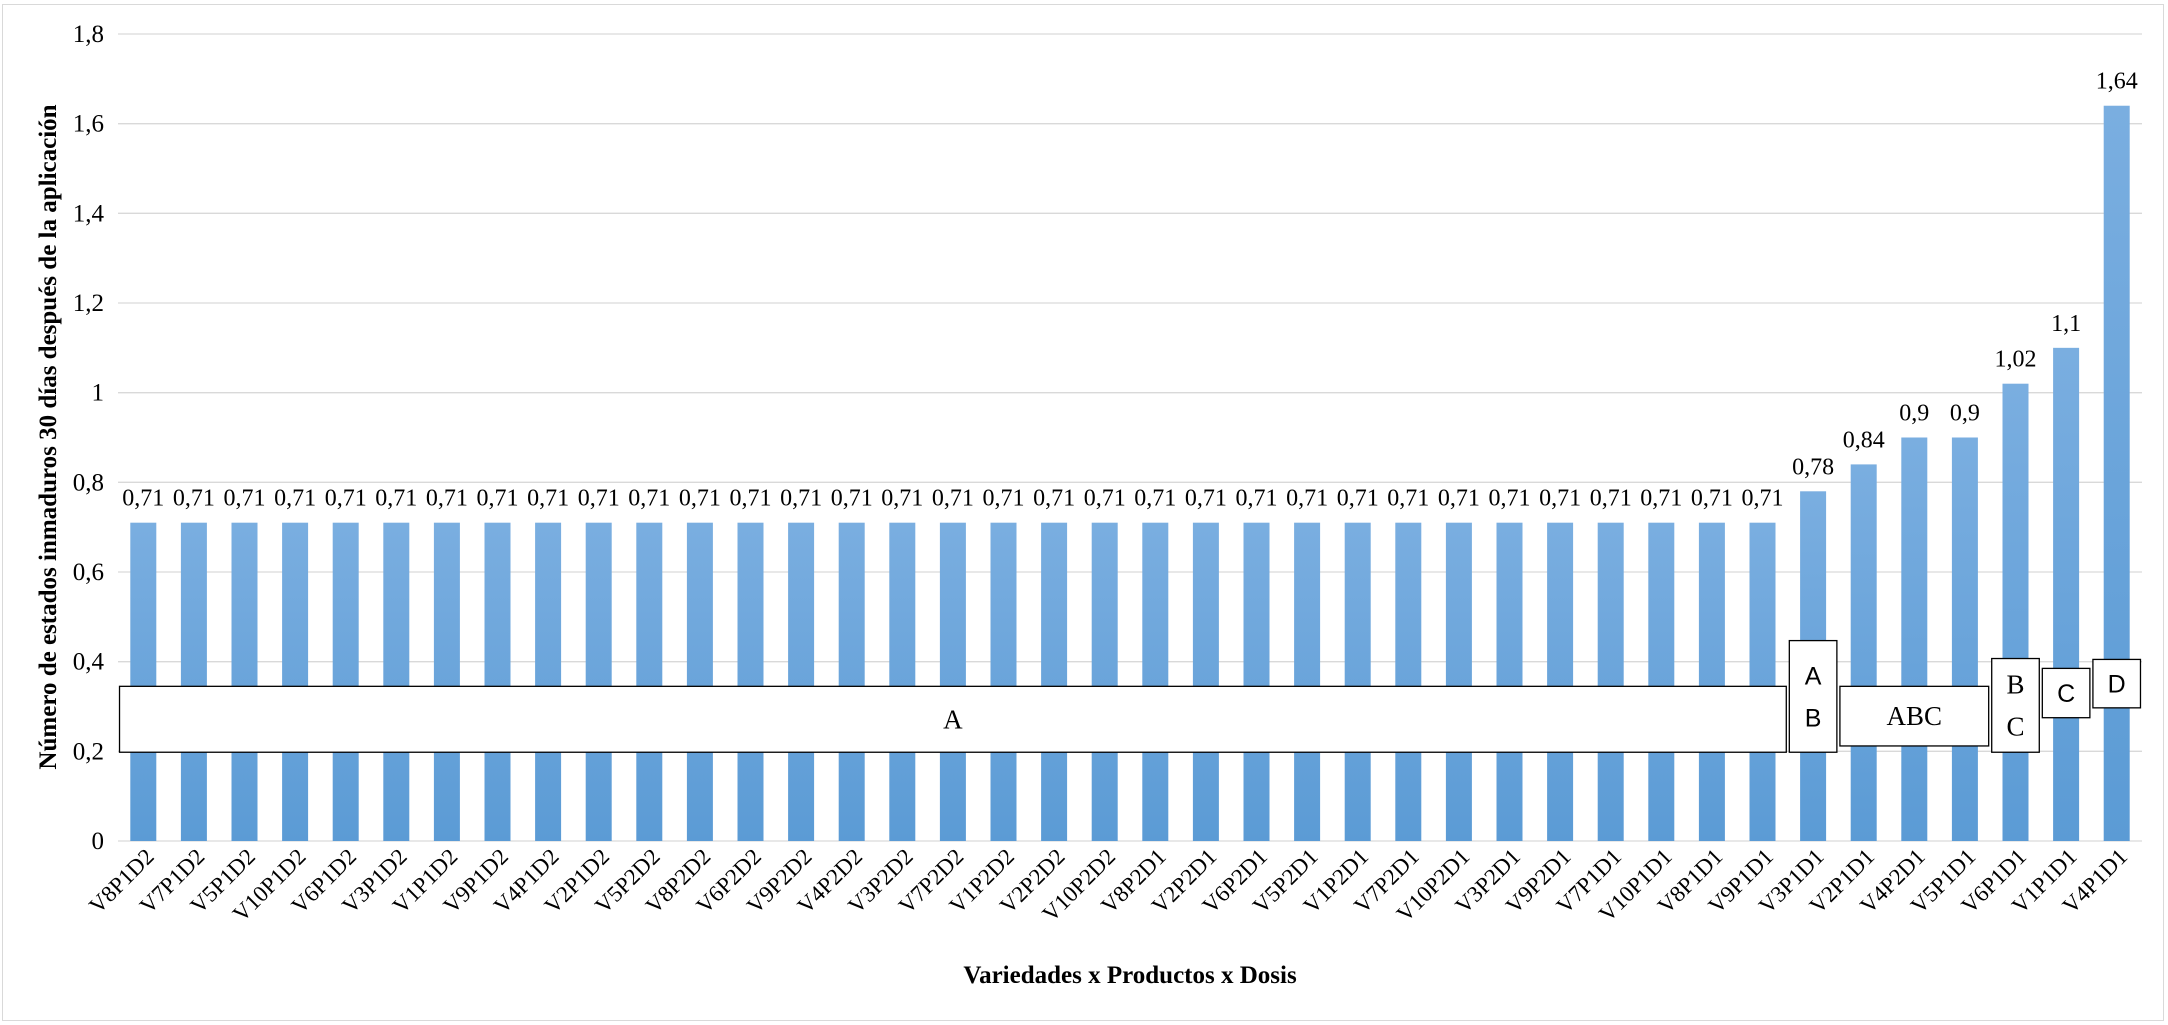 This screenshot has width=2168, height=1025. I want to click on y-tick-label: 0,2, so click(88, 751).